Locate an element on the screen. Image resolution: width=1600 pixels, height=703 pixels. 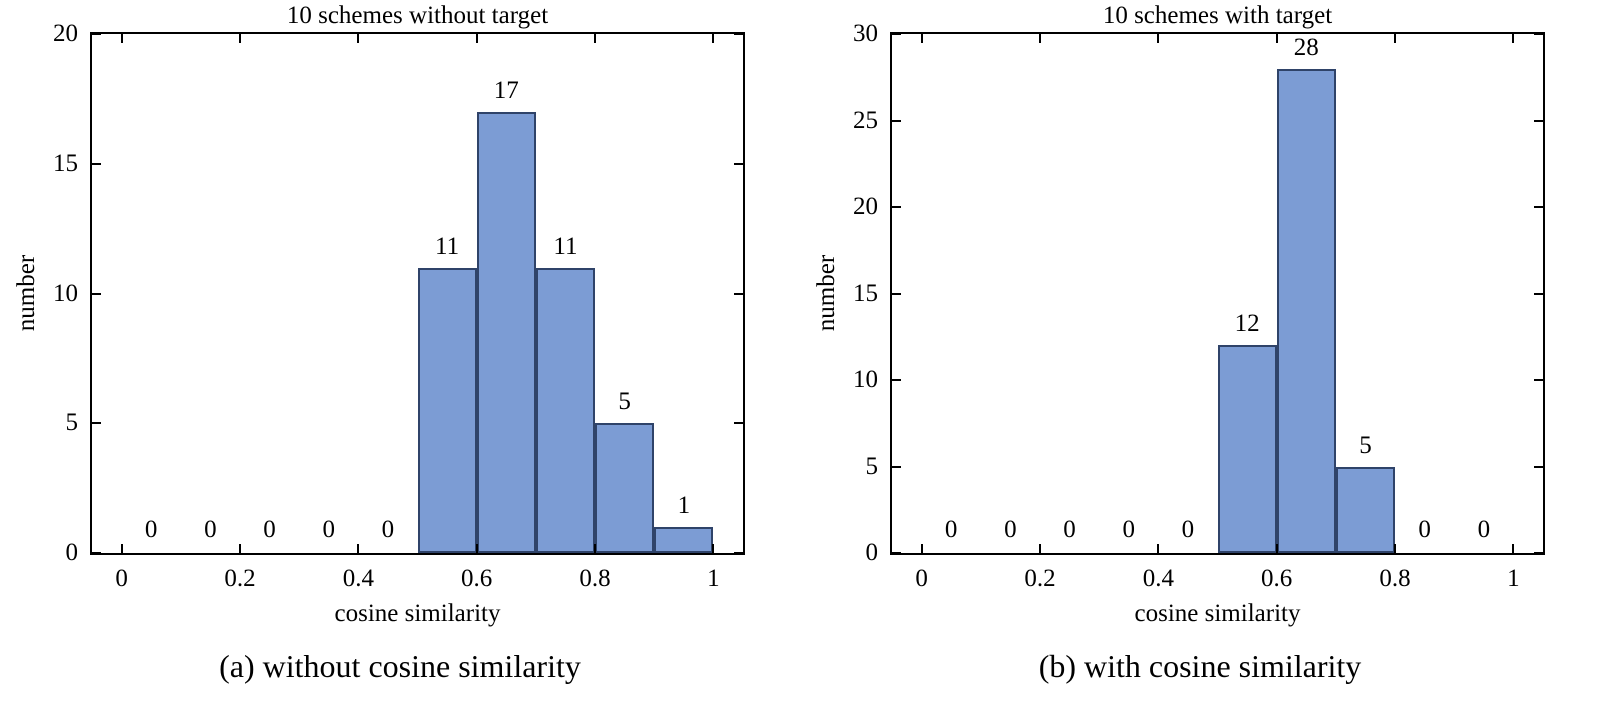
bar-value-label: 12 is located at coordinates (1247, 324).